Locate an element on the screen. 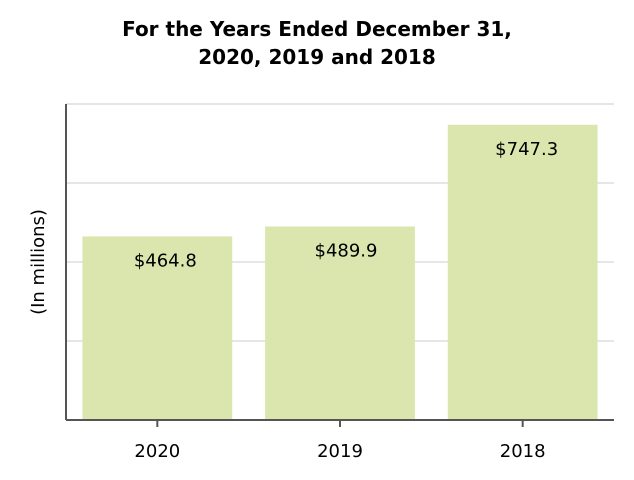 The width and height of the screenshot is (634, 480). x-tick-label-2019: 2019 is located at coordinates (340, 451).